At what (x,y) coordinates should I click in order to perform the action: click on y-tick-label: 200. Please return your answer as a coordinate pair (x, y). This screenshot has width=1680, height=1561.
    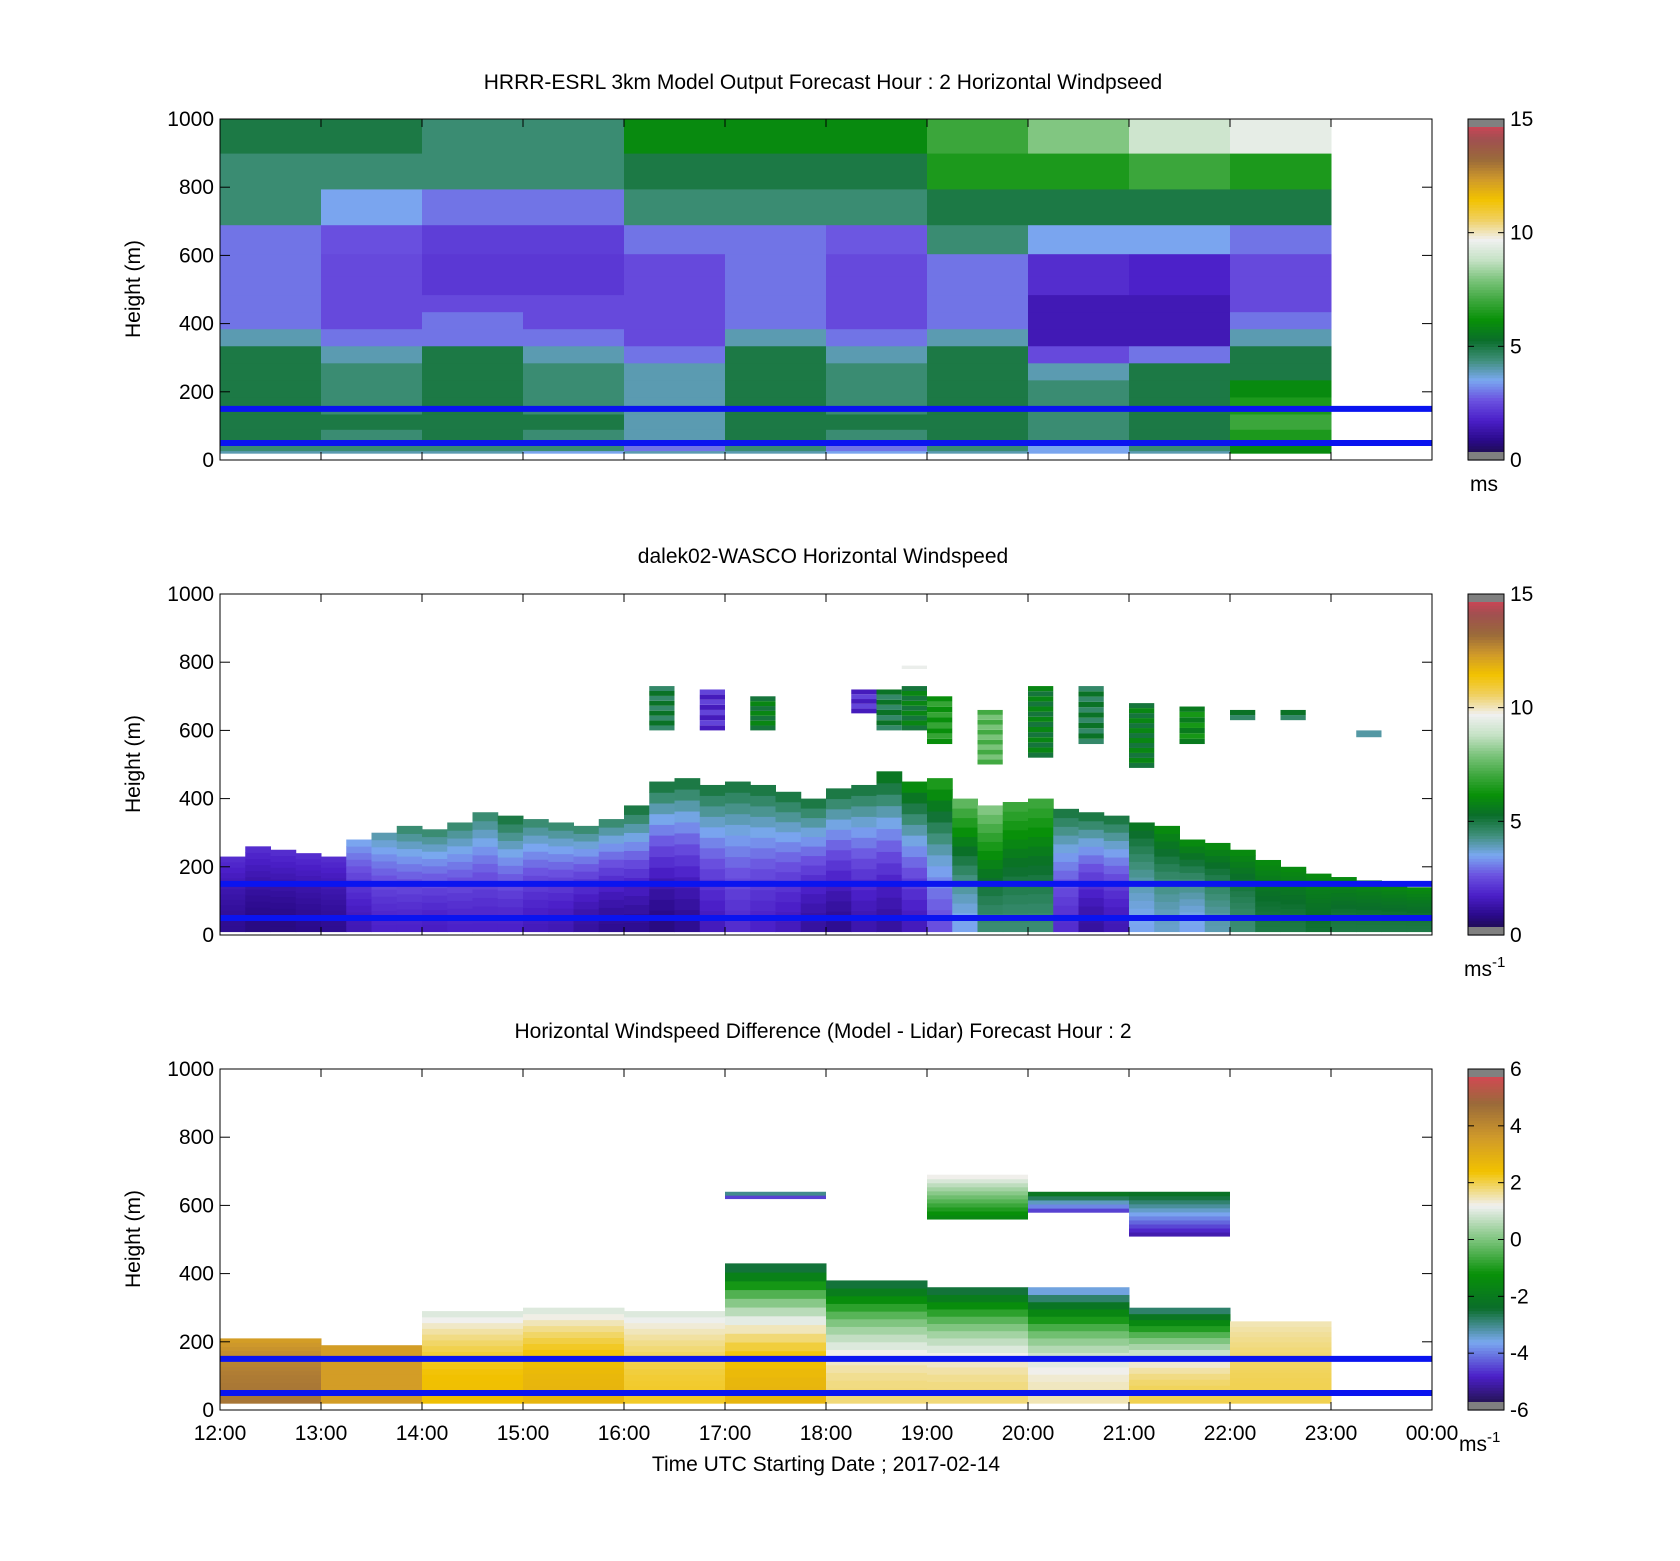
    Looking at the image, I should click on (196, 1342).